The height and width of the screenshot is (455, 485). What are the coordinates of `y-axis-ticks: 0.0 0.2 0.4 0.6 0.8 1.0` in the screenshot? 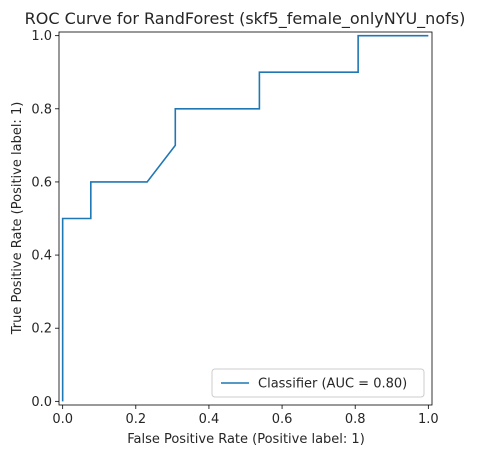 It's located at (45, 219).